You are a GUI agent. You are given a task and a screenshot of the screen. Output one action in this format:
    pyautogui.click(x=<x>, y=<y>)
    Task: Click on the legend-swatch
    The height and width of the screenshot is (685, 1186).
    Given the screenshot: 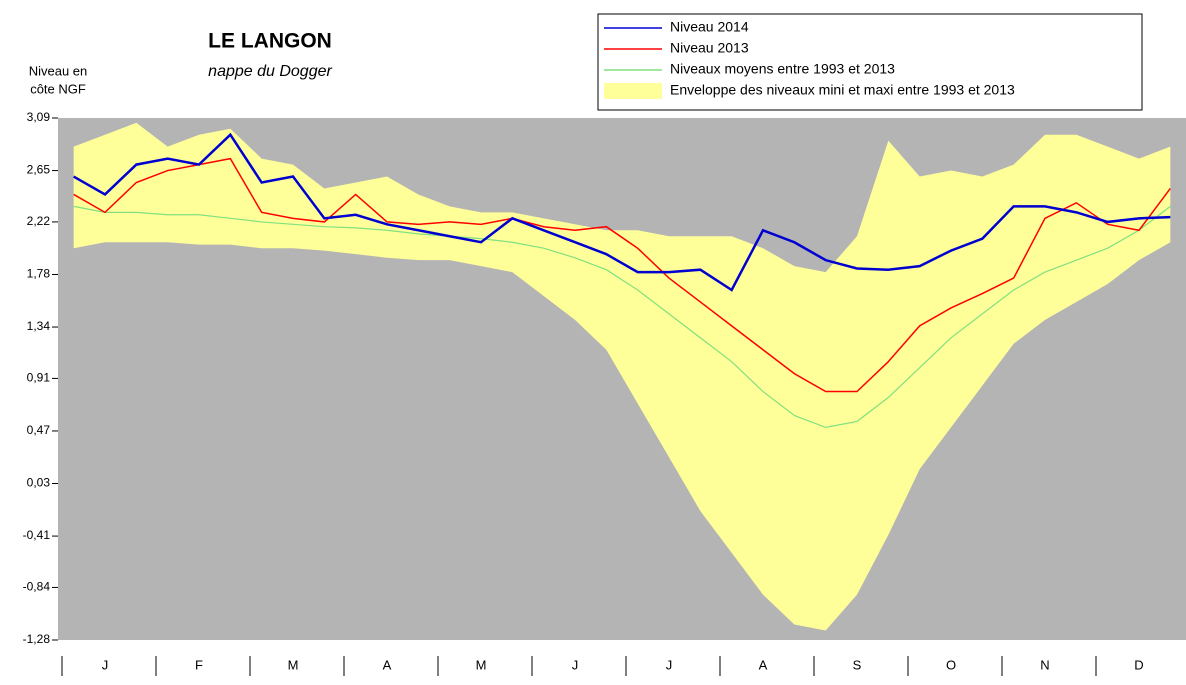 What is the action you would take?
    pyautogui.click(x=633, y=91)
    